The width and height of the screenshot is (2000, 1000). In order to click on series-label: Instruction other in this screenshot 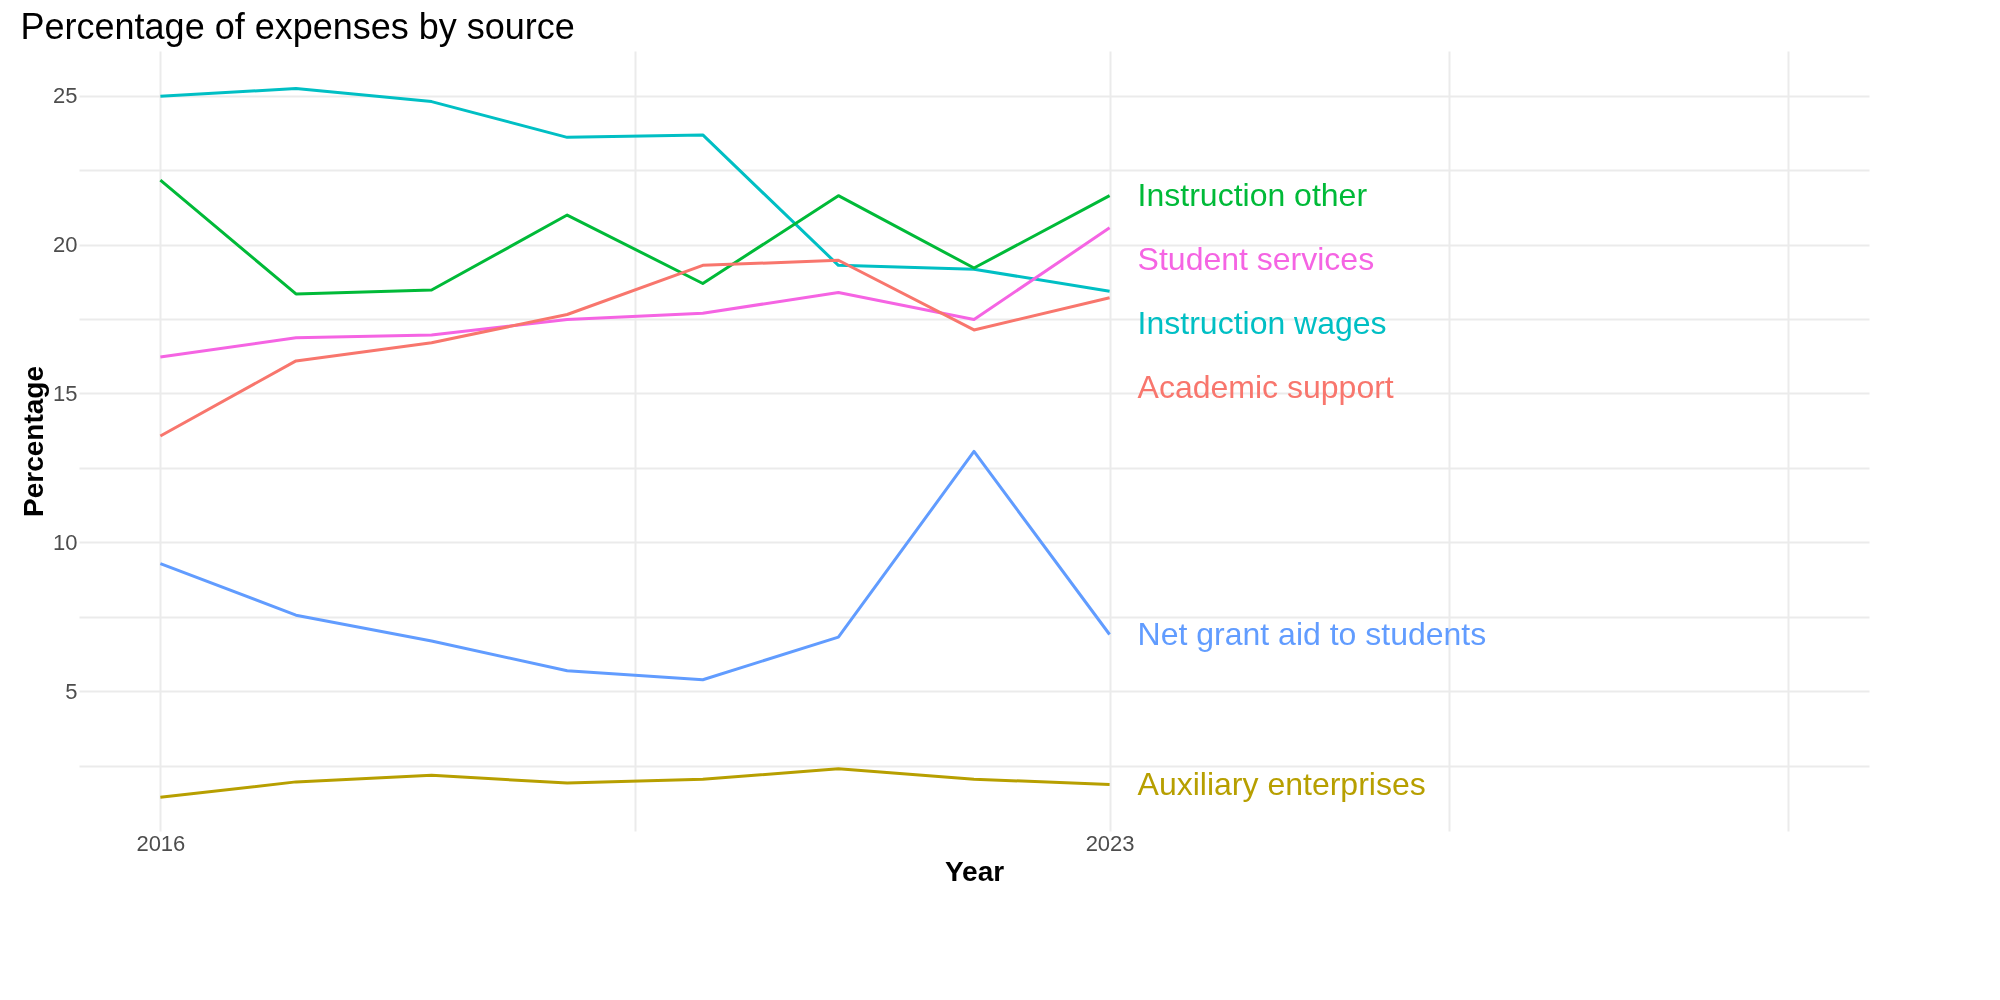, I will do `click(1252, 194)`.